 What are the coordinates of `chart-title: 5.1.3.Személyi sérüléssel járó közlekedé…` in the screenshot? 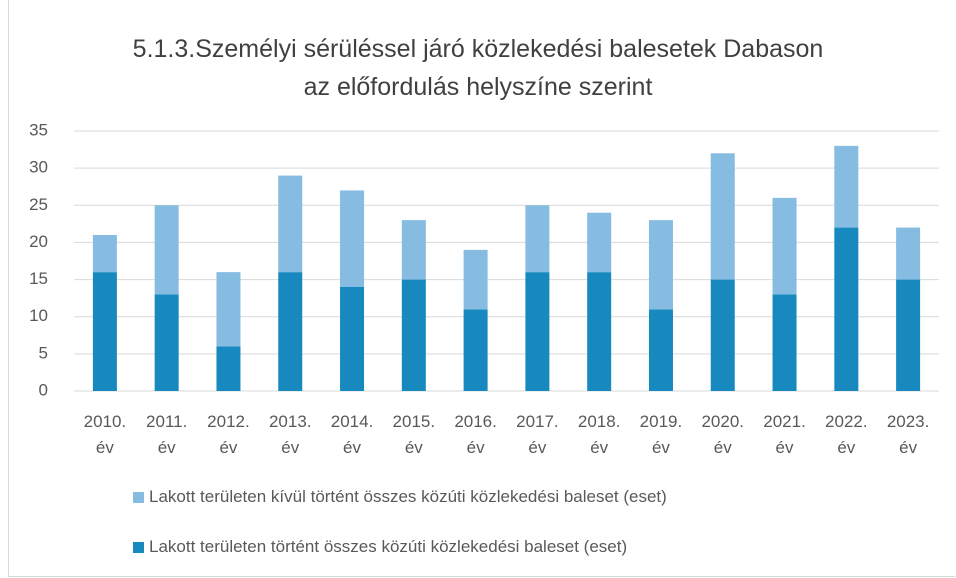 It's located at (478, 68).